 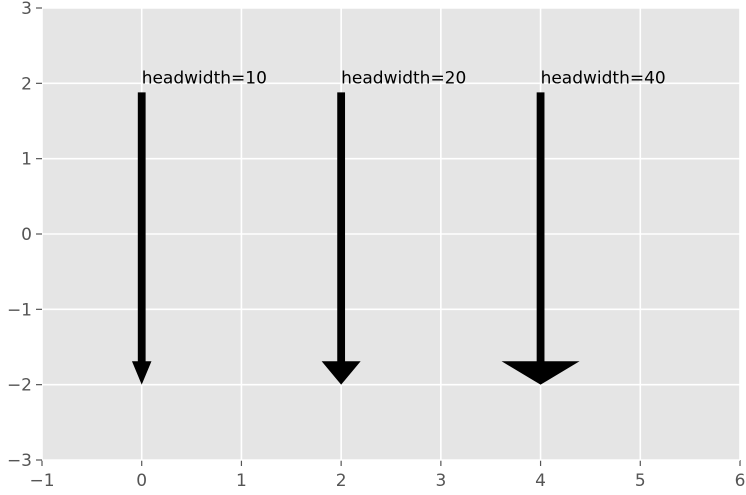 I want to click on y-tick-label: −2, so click(x=19, y=386).